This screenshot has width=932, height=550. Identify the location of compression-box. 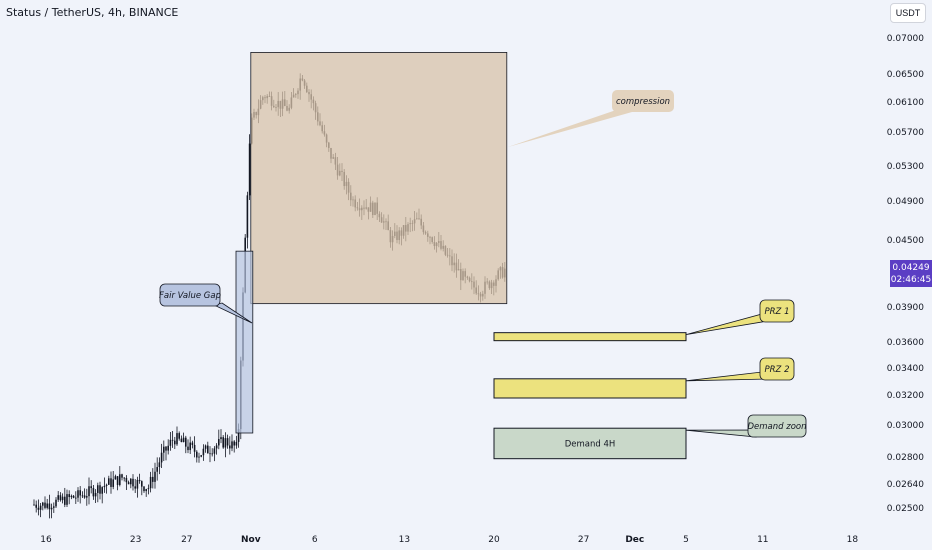
(379, 178).